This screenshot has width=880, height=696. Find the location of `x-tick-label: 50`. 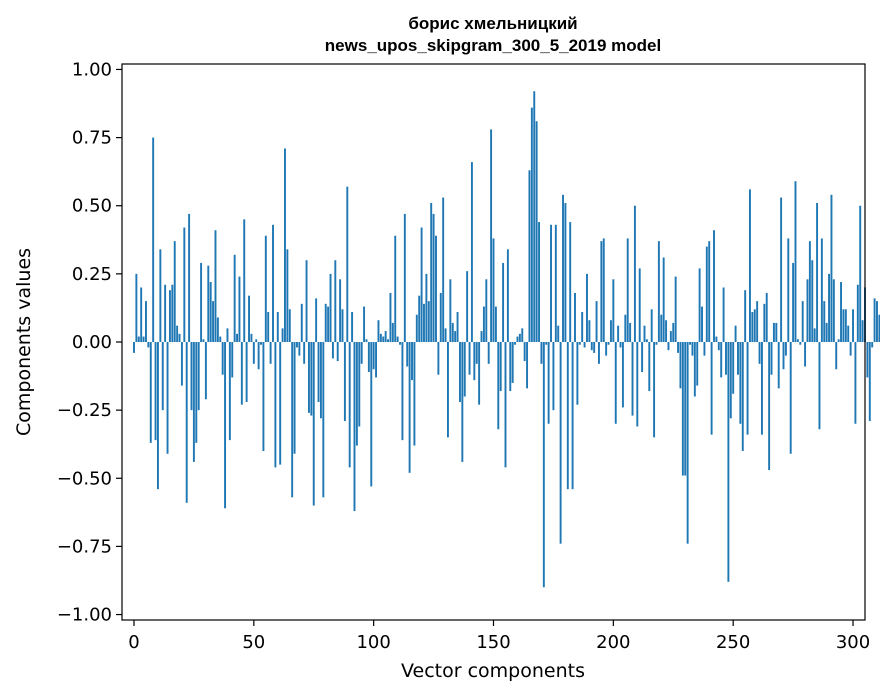

x-tick-label: 50 is located at coordinates (253, 642).